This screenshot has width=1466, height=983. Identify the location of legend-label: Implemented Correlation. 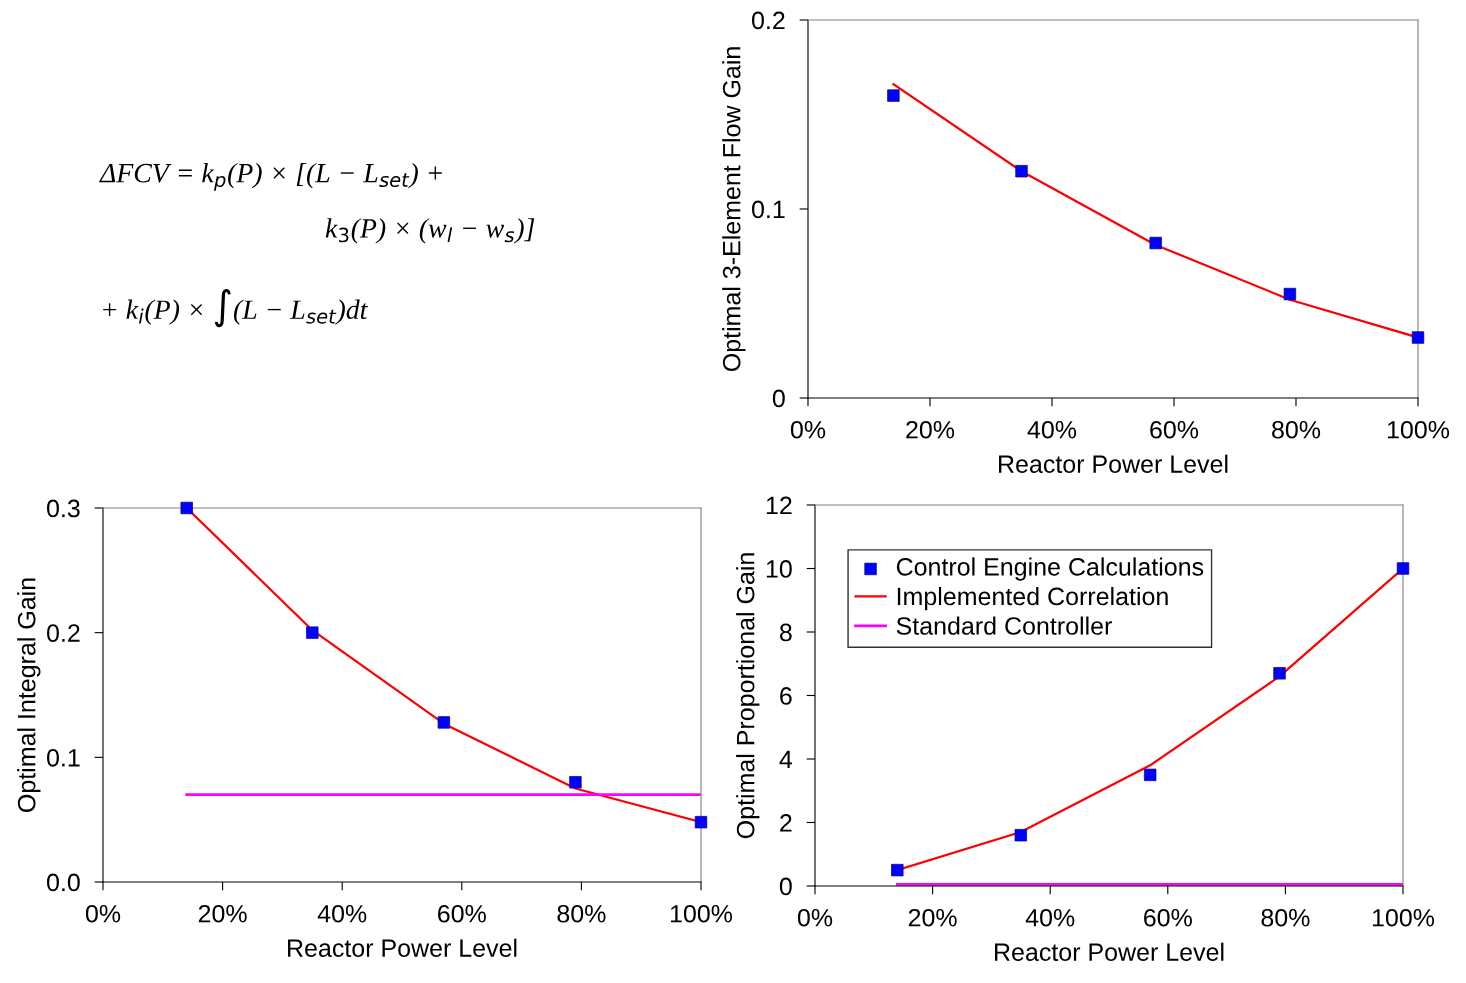
(1032, 598).